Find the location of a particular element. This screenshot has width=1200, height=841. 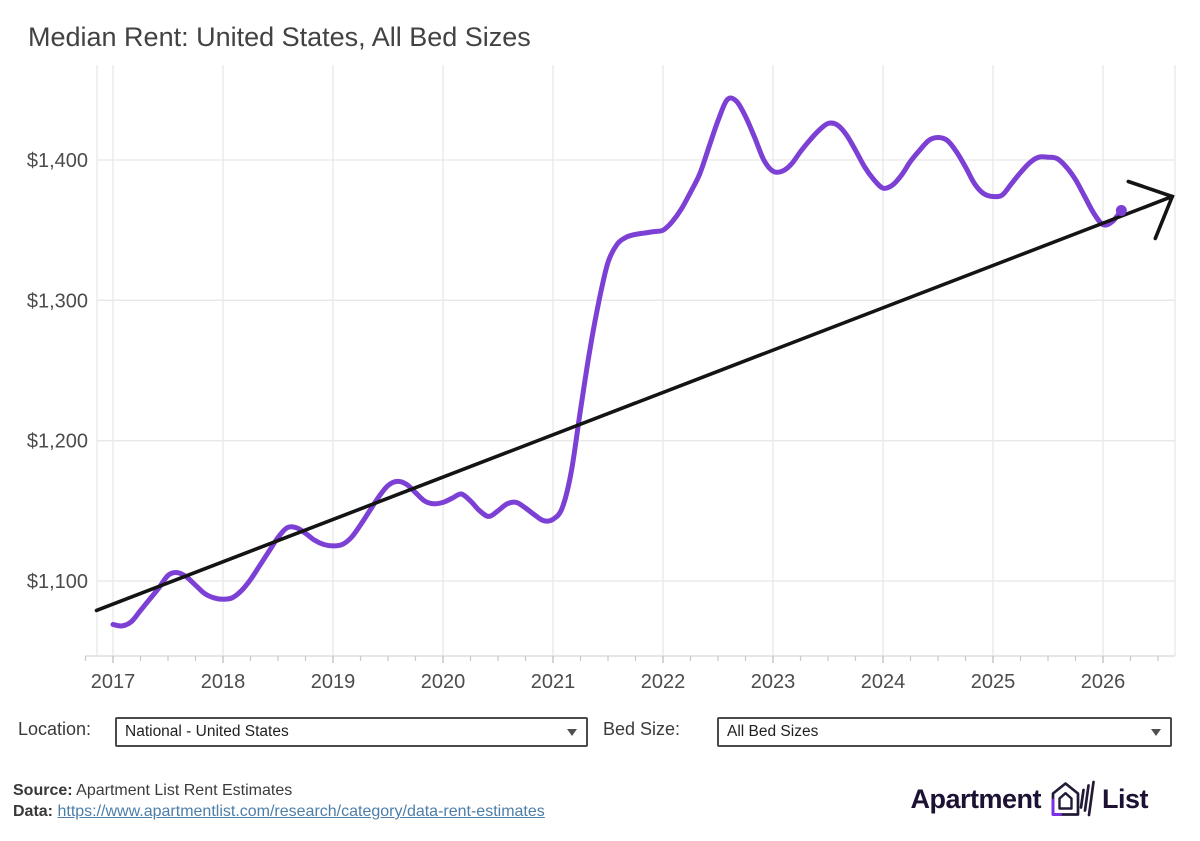

apartment-list-logo: Apartment List is located at coordinates (1029, 799).